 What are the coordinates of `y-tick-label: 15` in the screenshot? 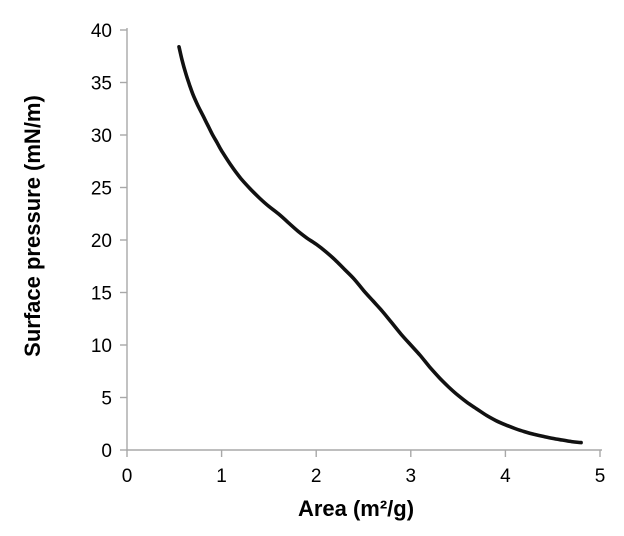 It's located at (101, 294).